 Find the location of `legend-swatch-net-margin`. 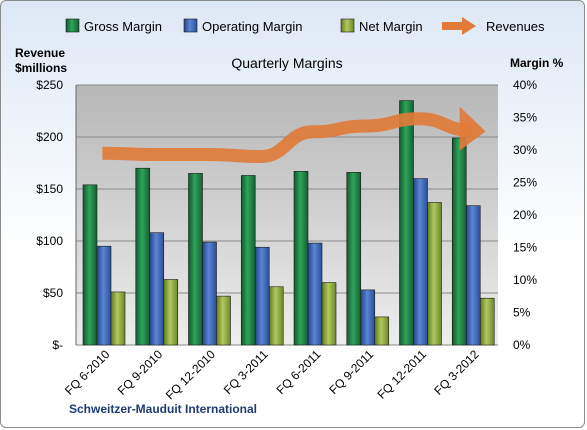

legend-swatch-net-margin is located at coordinates (347, 25).